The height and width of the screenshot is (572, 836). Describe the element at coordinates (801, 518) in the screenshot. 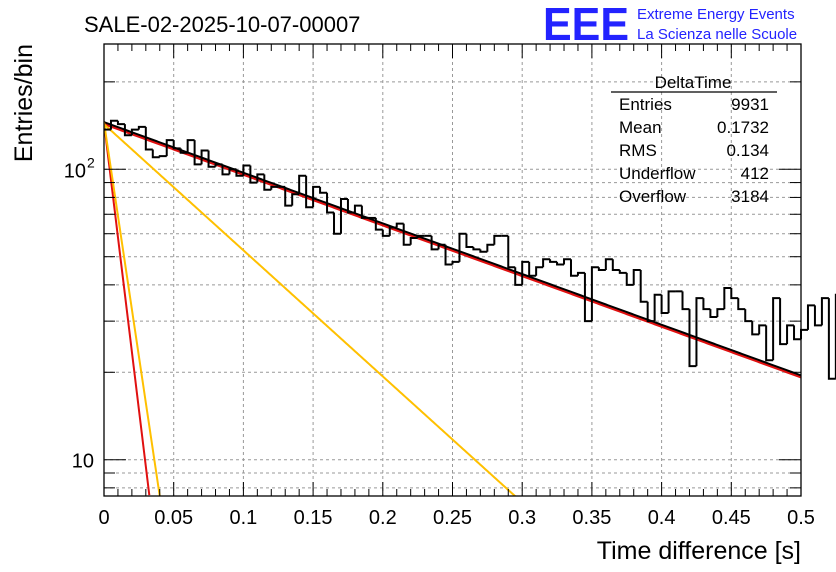

I see `x-tick-label: 0.5` at that location.